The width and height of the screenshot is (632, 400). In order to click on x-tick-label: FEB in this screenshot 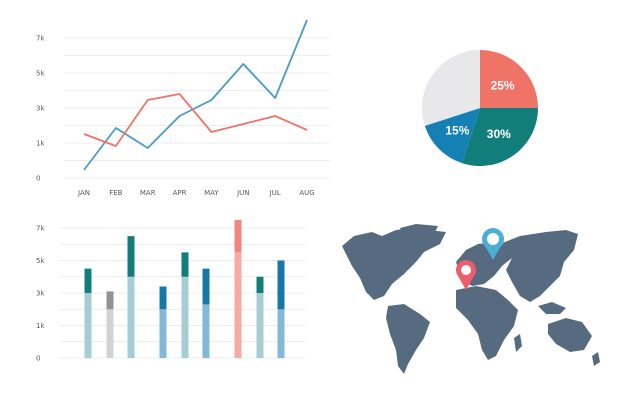, I will do `click(115, 193)`.